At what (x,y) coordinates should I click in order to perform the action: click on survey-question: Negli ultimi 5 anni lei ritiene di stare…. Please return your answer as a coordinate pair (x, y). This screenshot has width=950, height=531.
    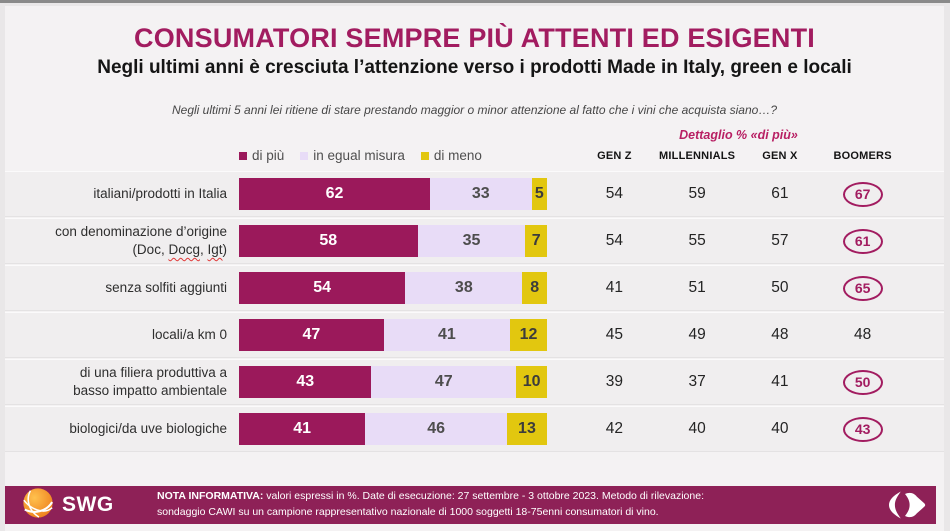
    Looking at the image, I should click on (474, 110).